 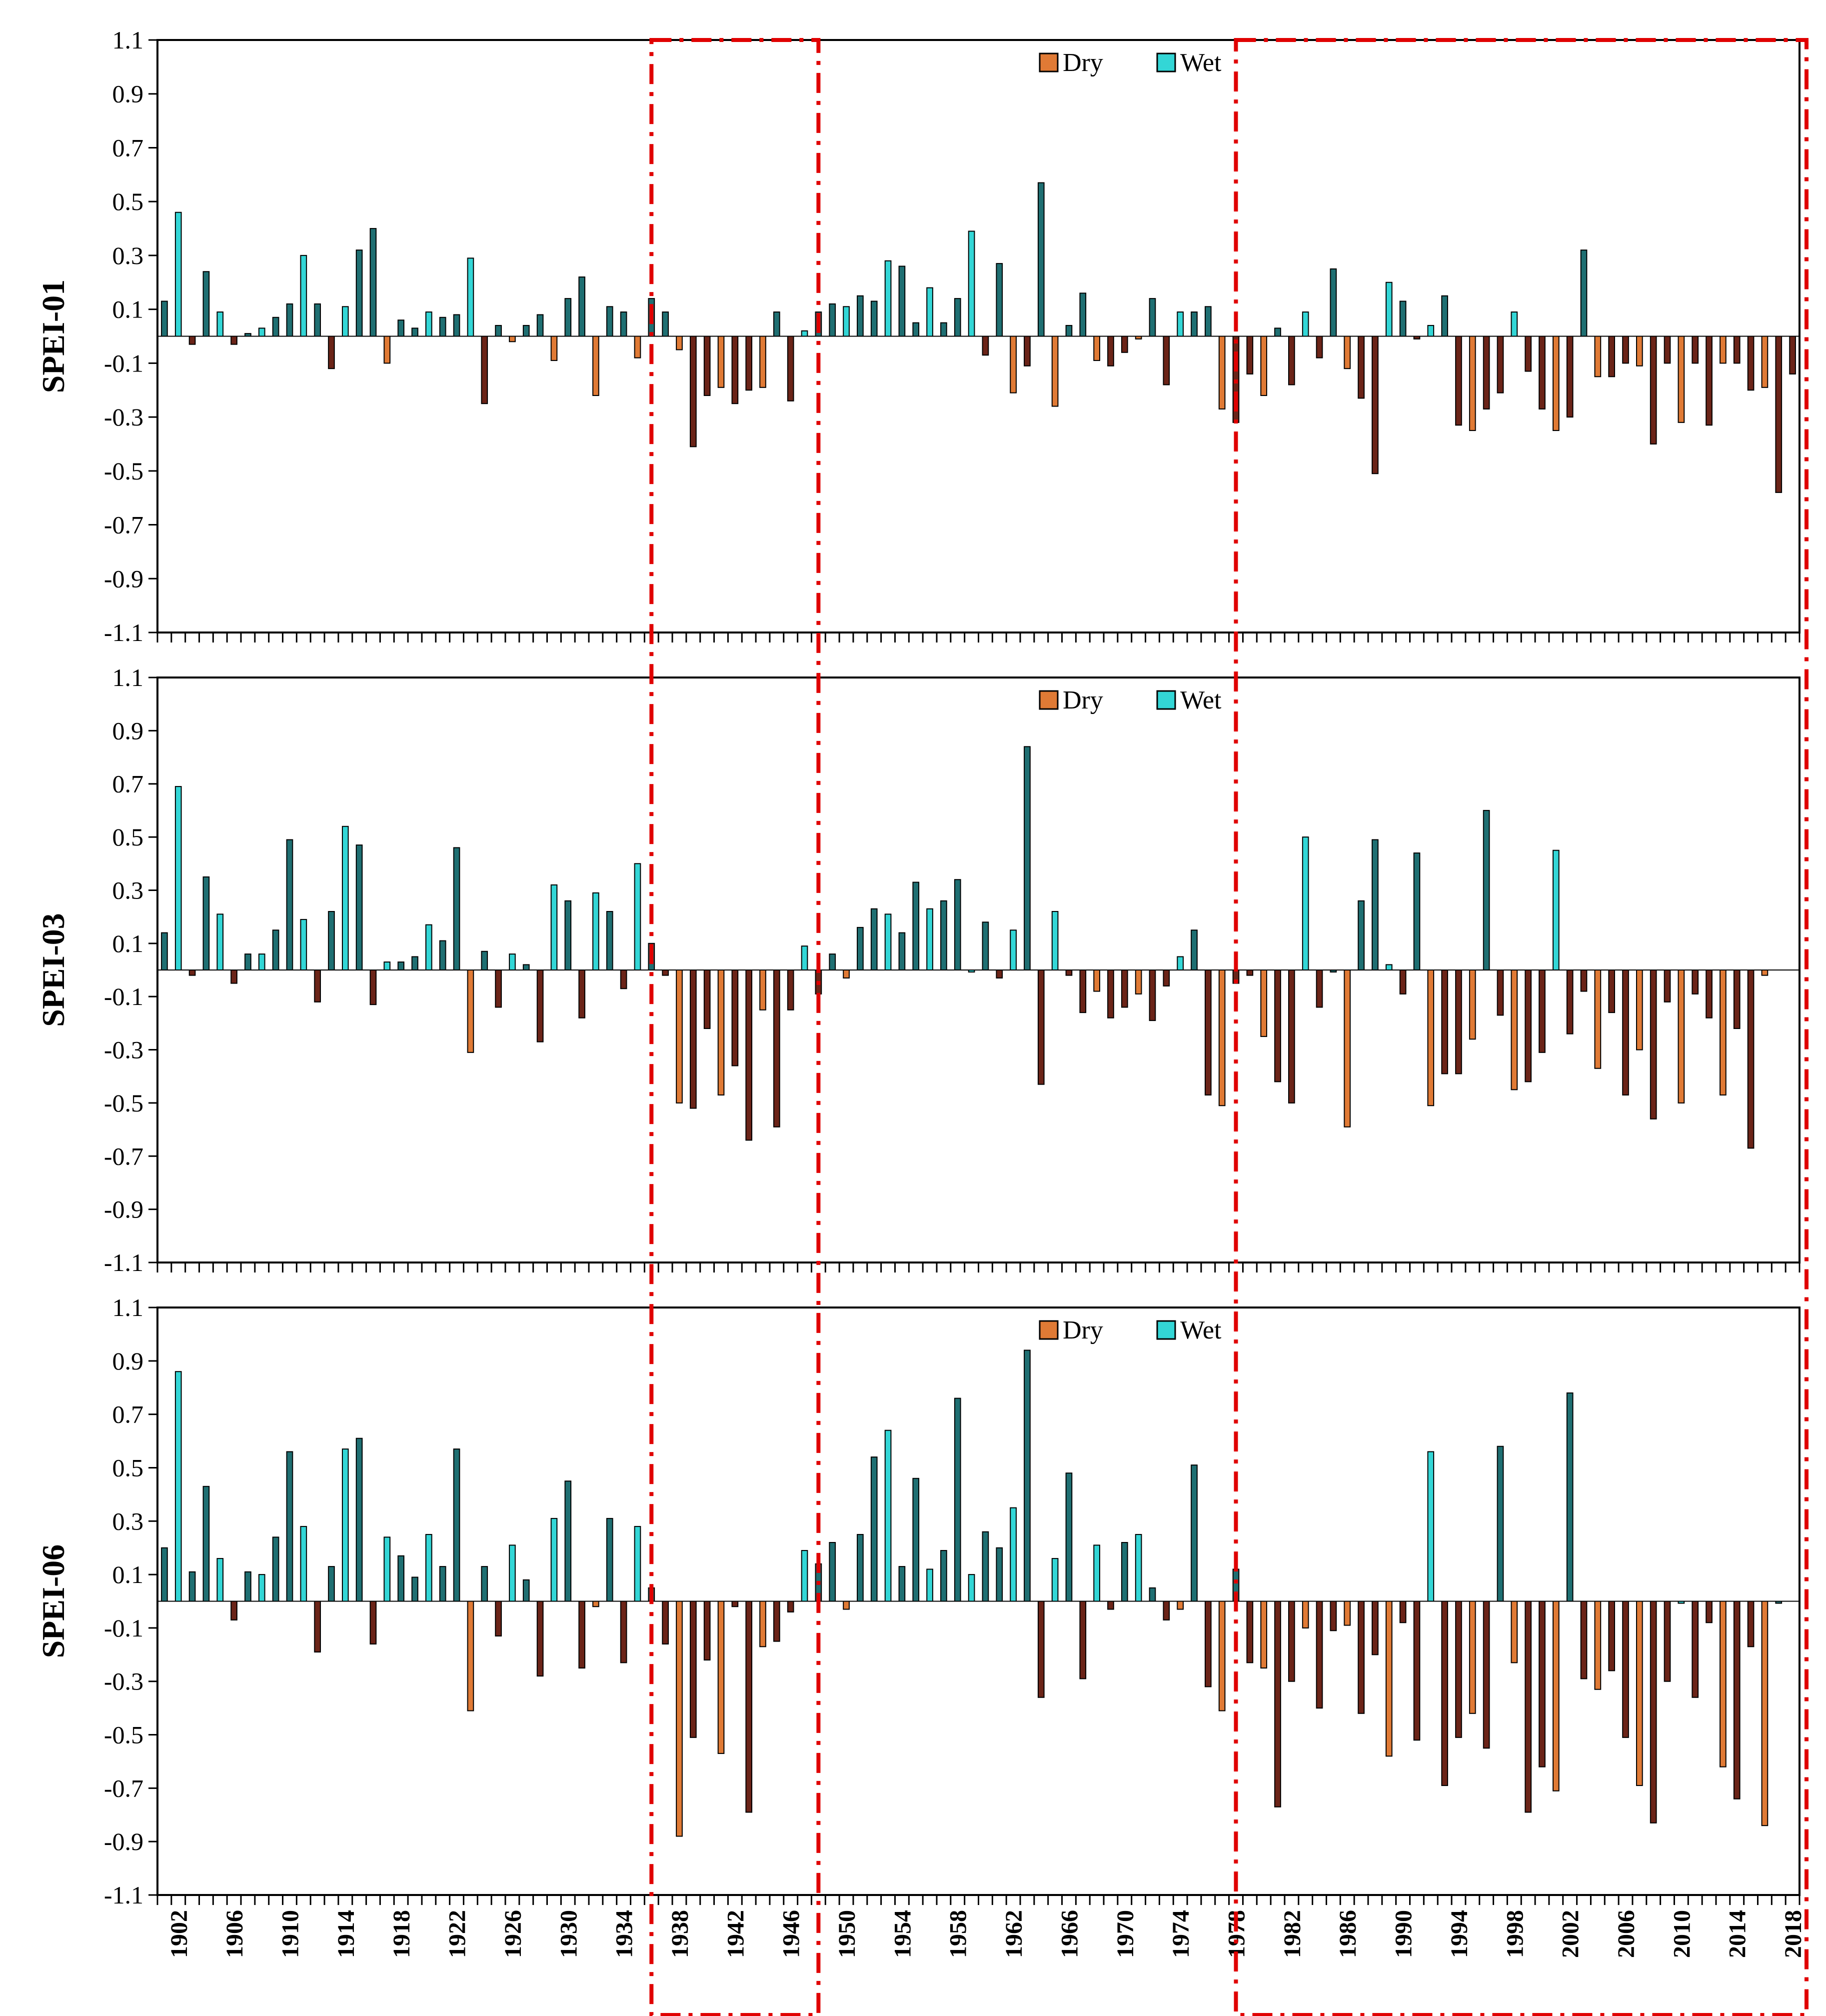 What do you see at coordinates (261, 332) in the screenshot?
I see `bar-1908` at bounding box center [261, 332].